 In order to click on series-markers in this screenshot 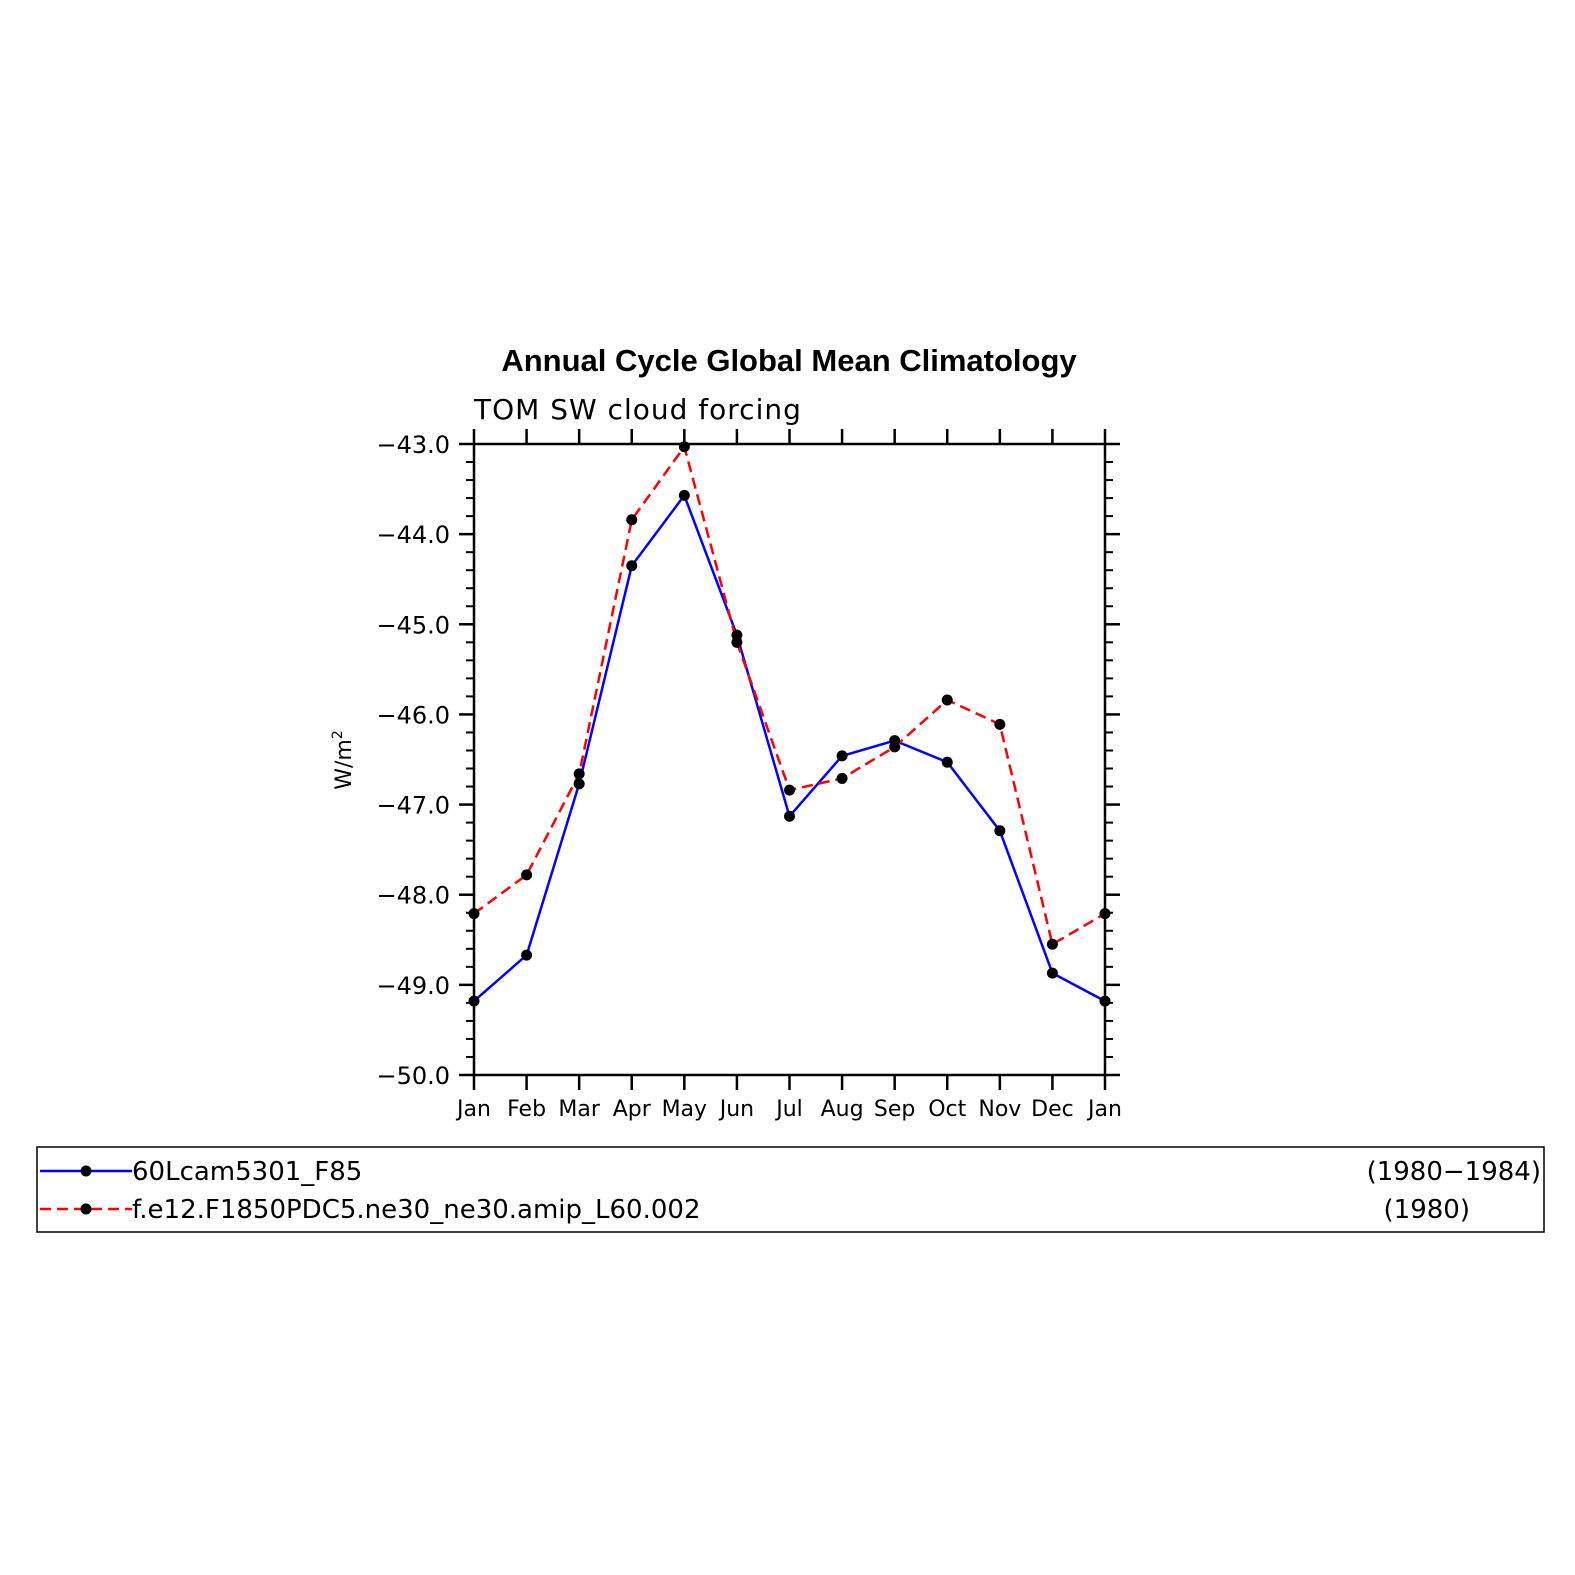, I will do `click(789, 724)`.